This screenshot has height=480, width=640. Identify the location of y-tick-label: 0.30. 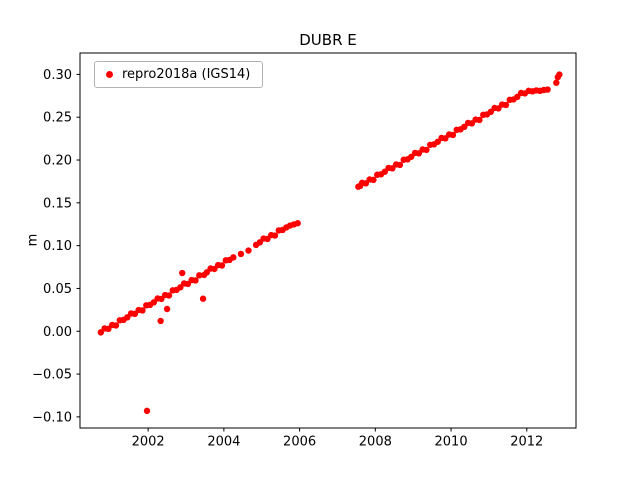
(57, 75).